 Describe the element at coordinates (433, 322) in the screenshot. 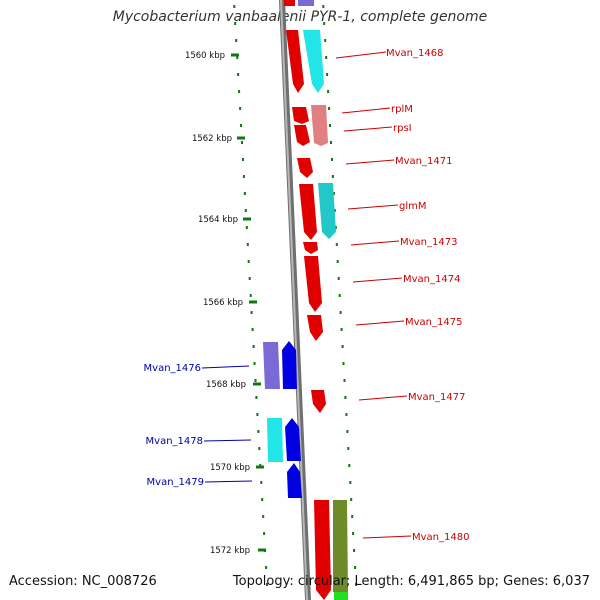

I see `gene-label-mvan-1475: Mvan_1475` at that location.